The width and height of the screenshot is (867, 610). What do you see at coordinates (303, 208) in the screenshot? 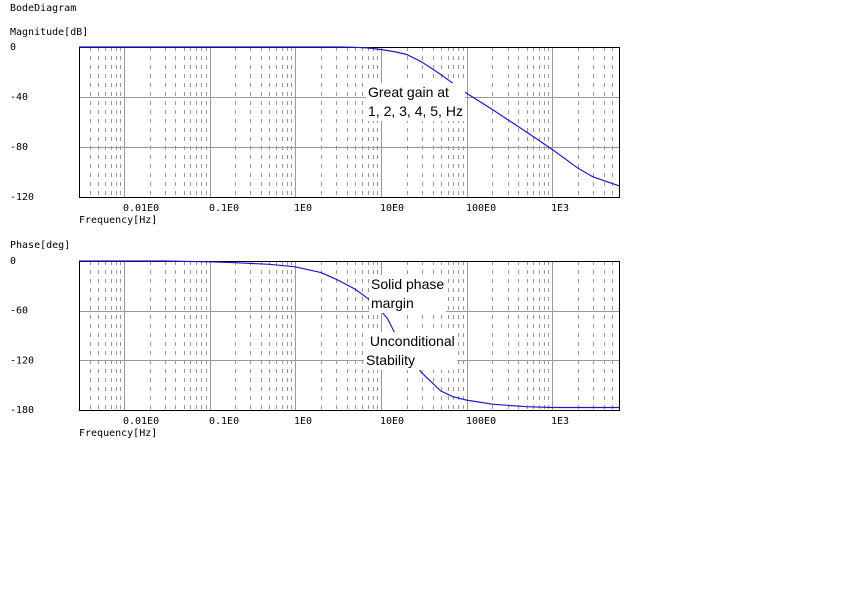
I see `magnitude-xtick-label: 1E0` at bounding box center [303, 208].